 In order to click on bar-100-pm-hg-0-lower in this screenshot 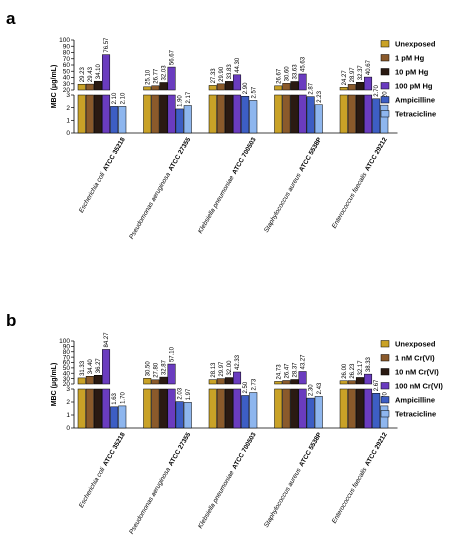, I will do `click(106, 114)`.